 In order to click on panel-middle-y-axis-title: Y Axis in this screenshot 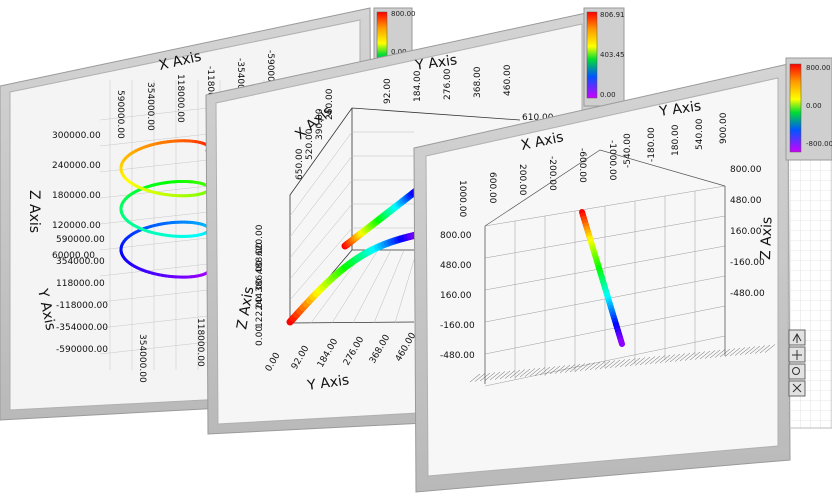, I will do `click(327, 383)`.